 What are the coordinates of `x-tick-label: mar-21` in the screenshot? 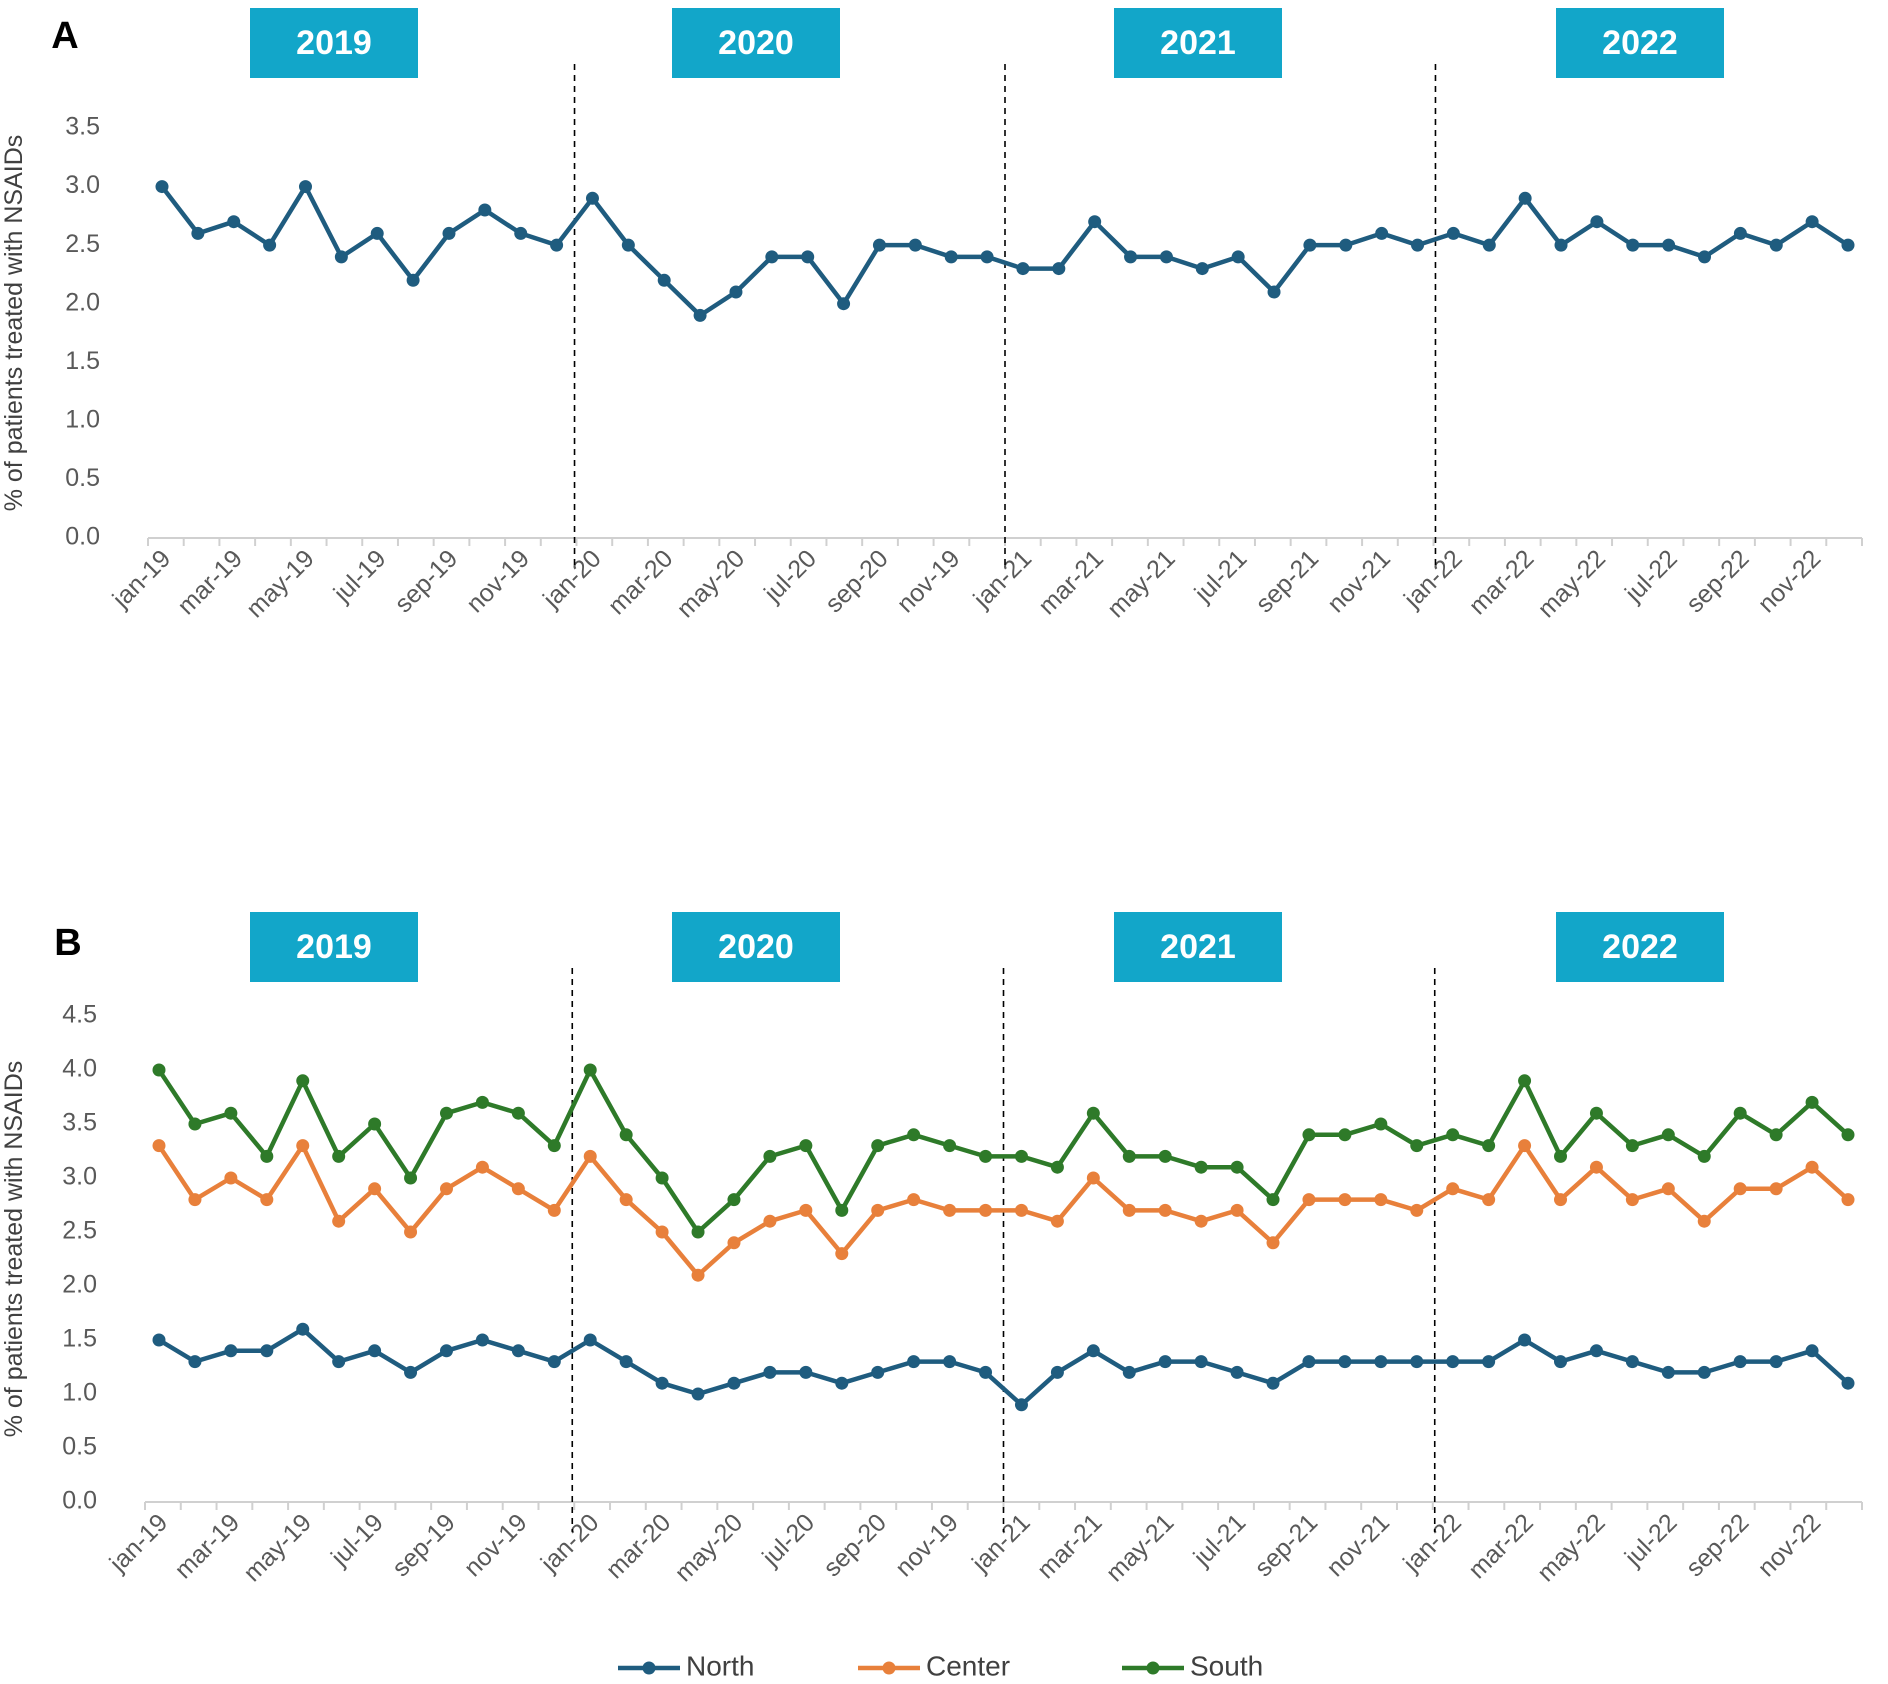 It's located at (1071, 582).